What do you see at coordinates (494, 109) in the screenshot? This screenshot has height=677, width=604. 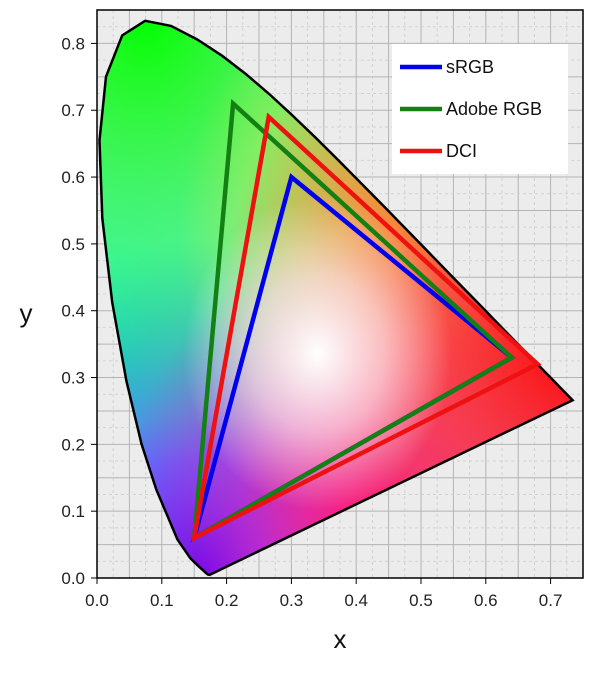 I see `legend-label: Adobe RGB` at bounding box center [494, 109].